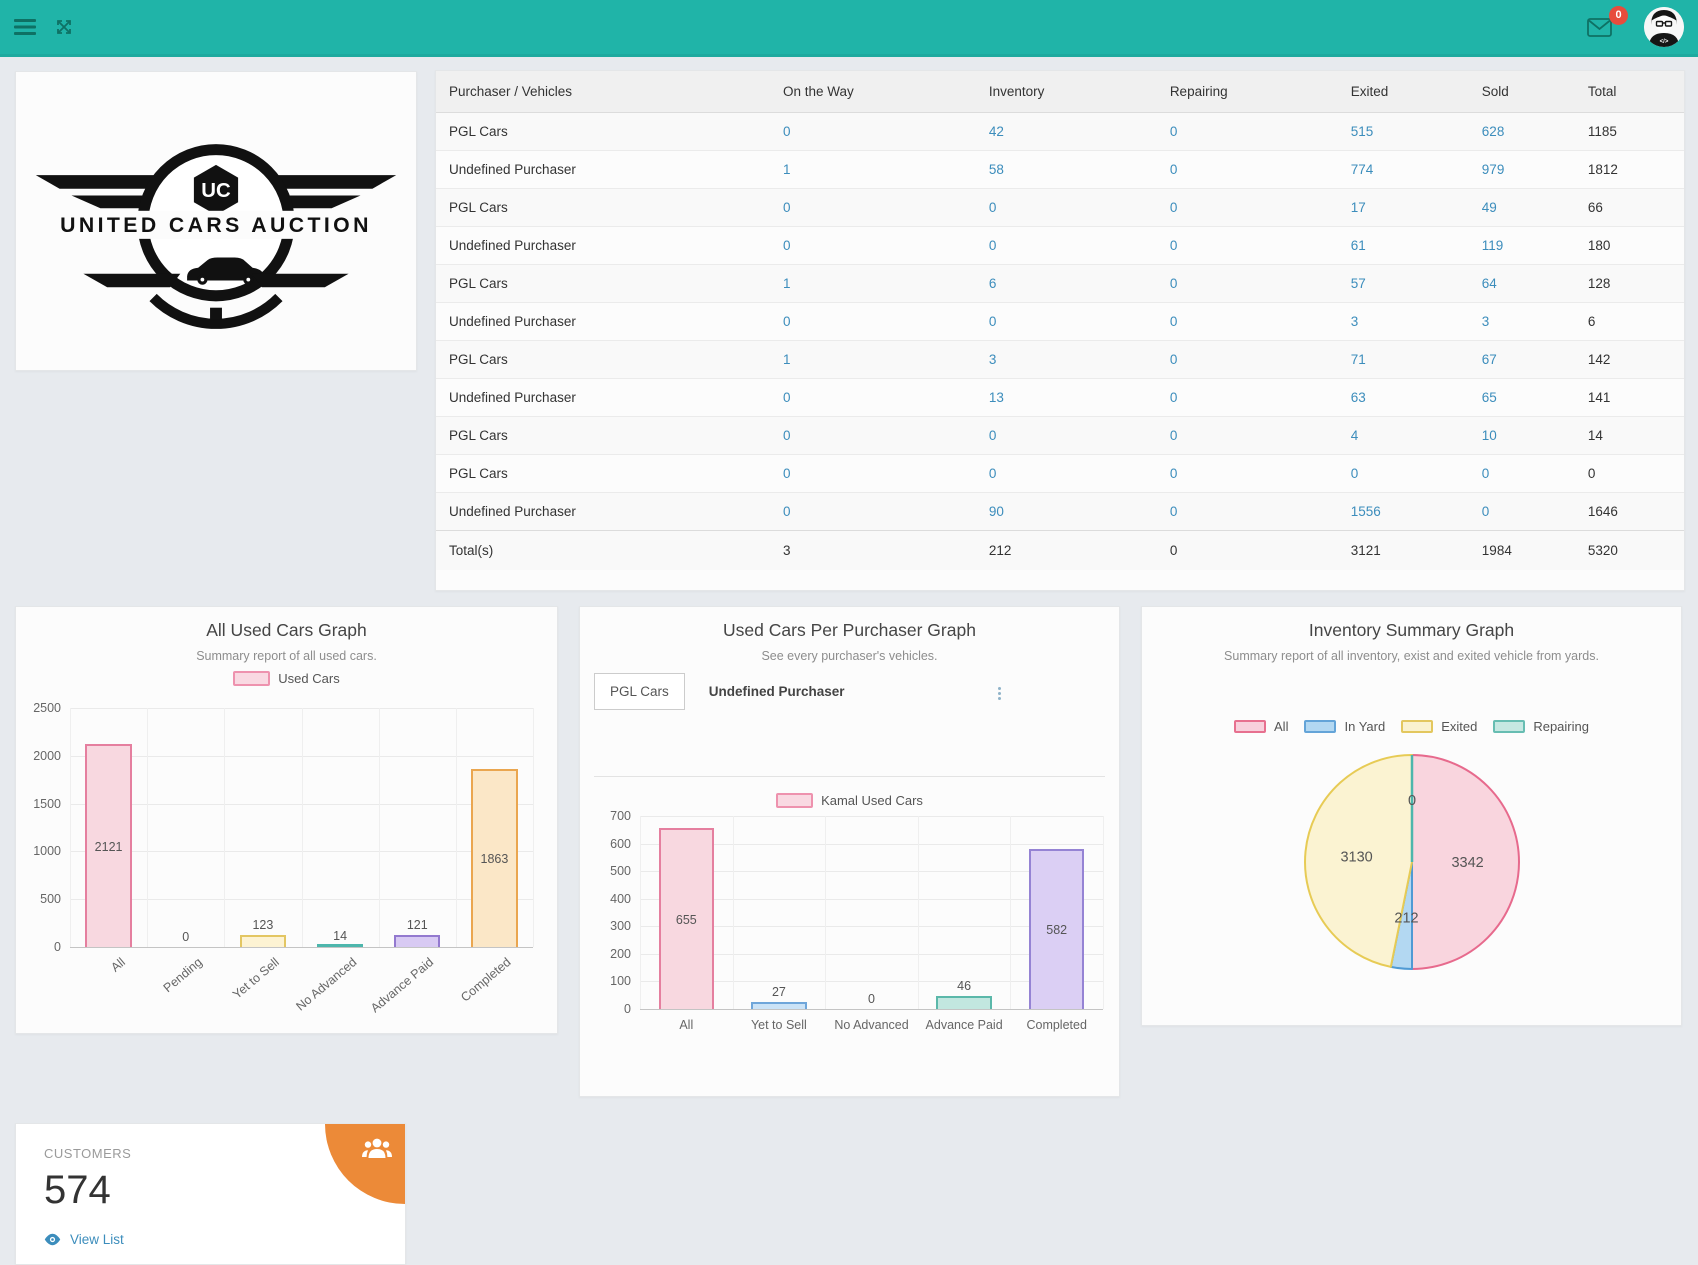  What do you see at coordinates (1060, 207) in the screenshot?
I see `table-row: PGL Cars 0 0 0 17 49 66` at bounding box center [1060, 207].